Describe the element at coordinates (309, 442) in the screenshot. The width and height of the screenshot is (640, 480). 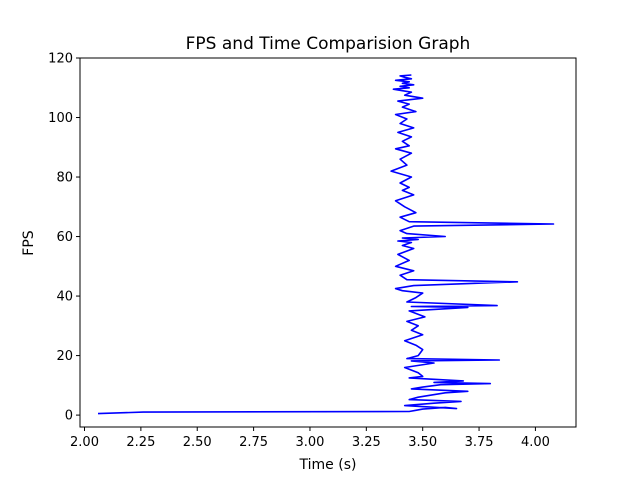
I see `x-tick-label: 3.00` at that location.